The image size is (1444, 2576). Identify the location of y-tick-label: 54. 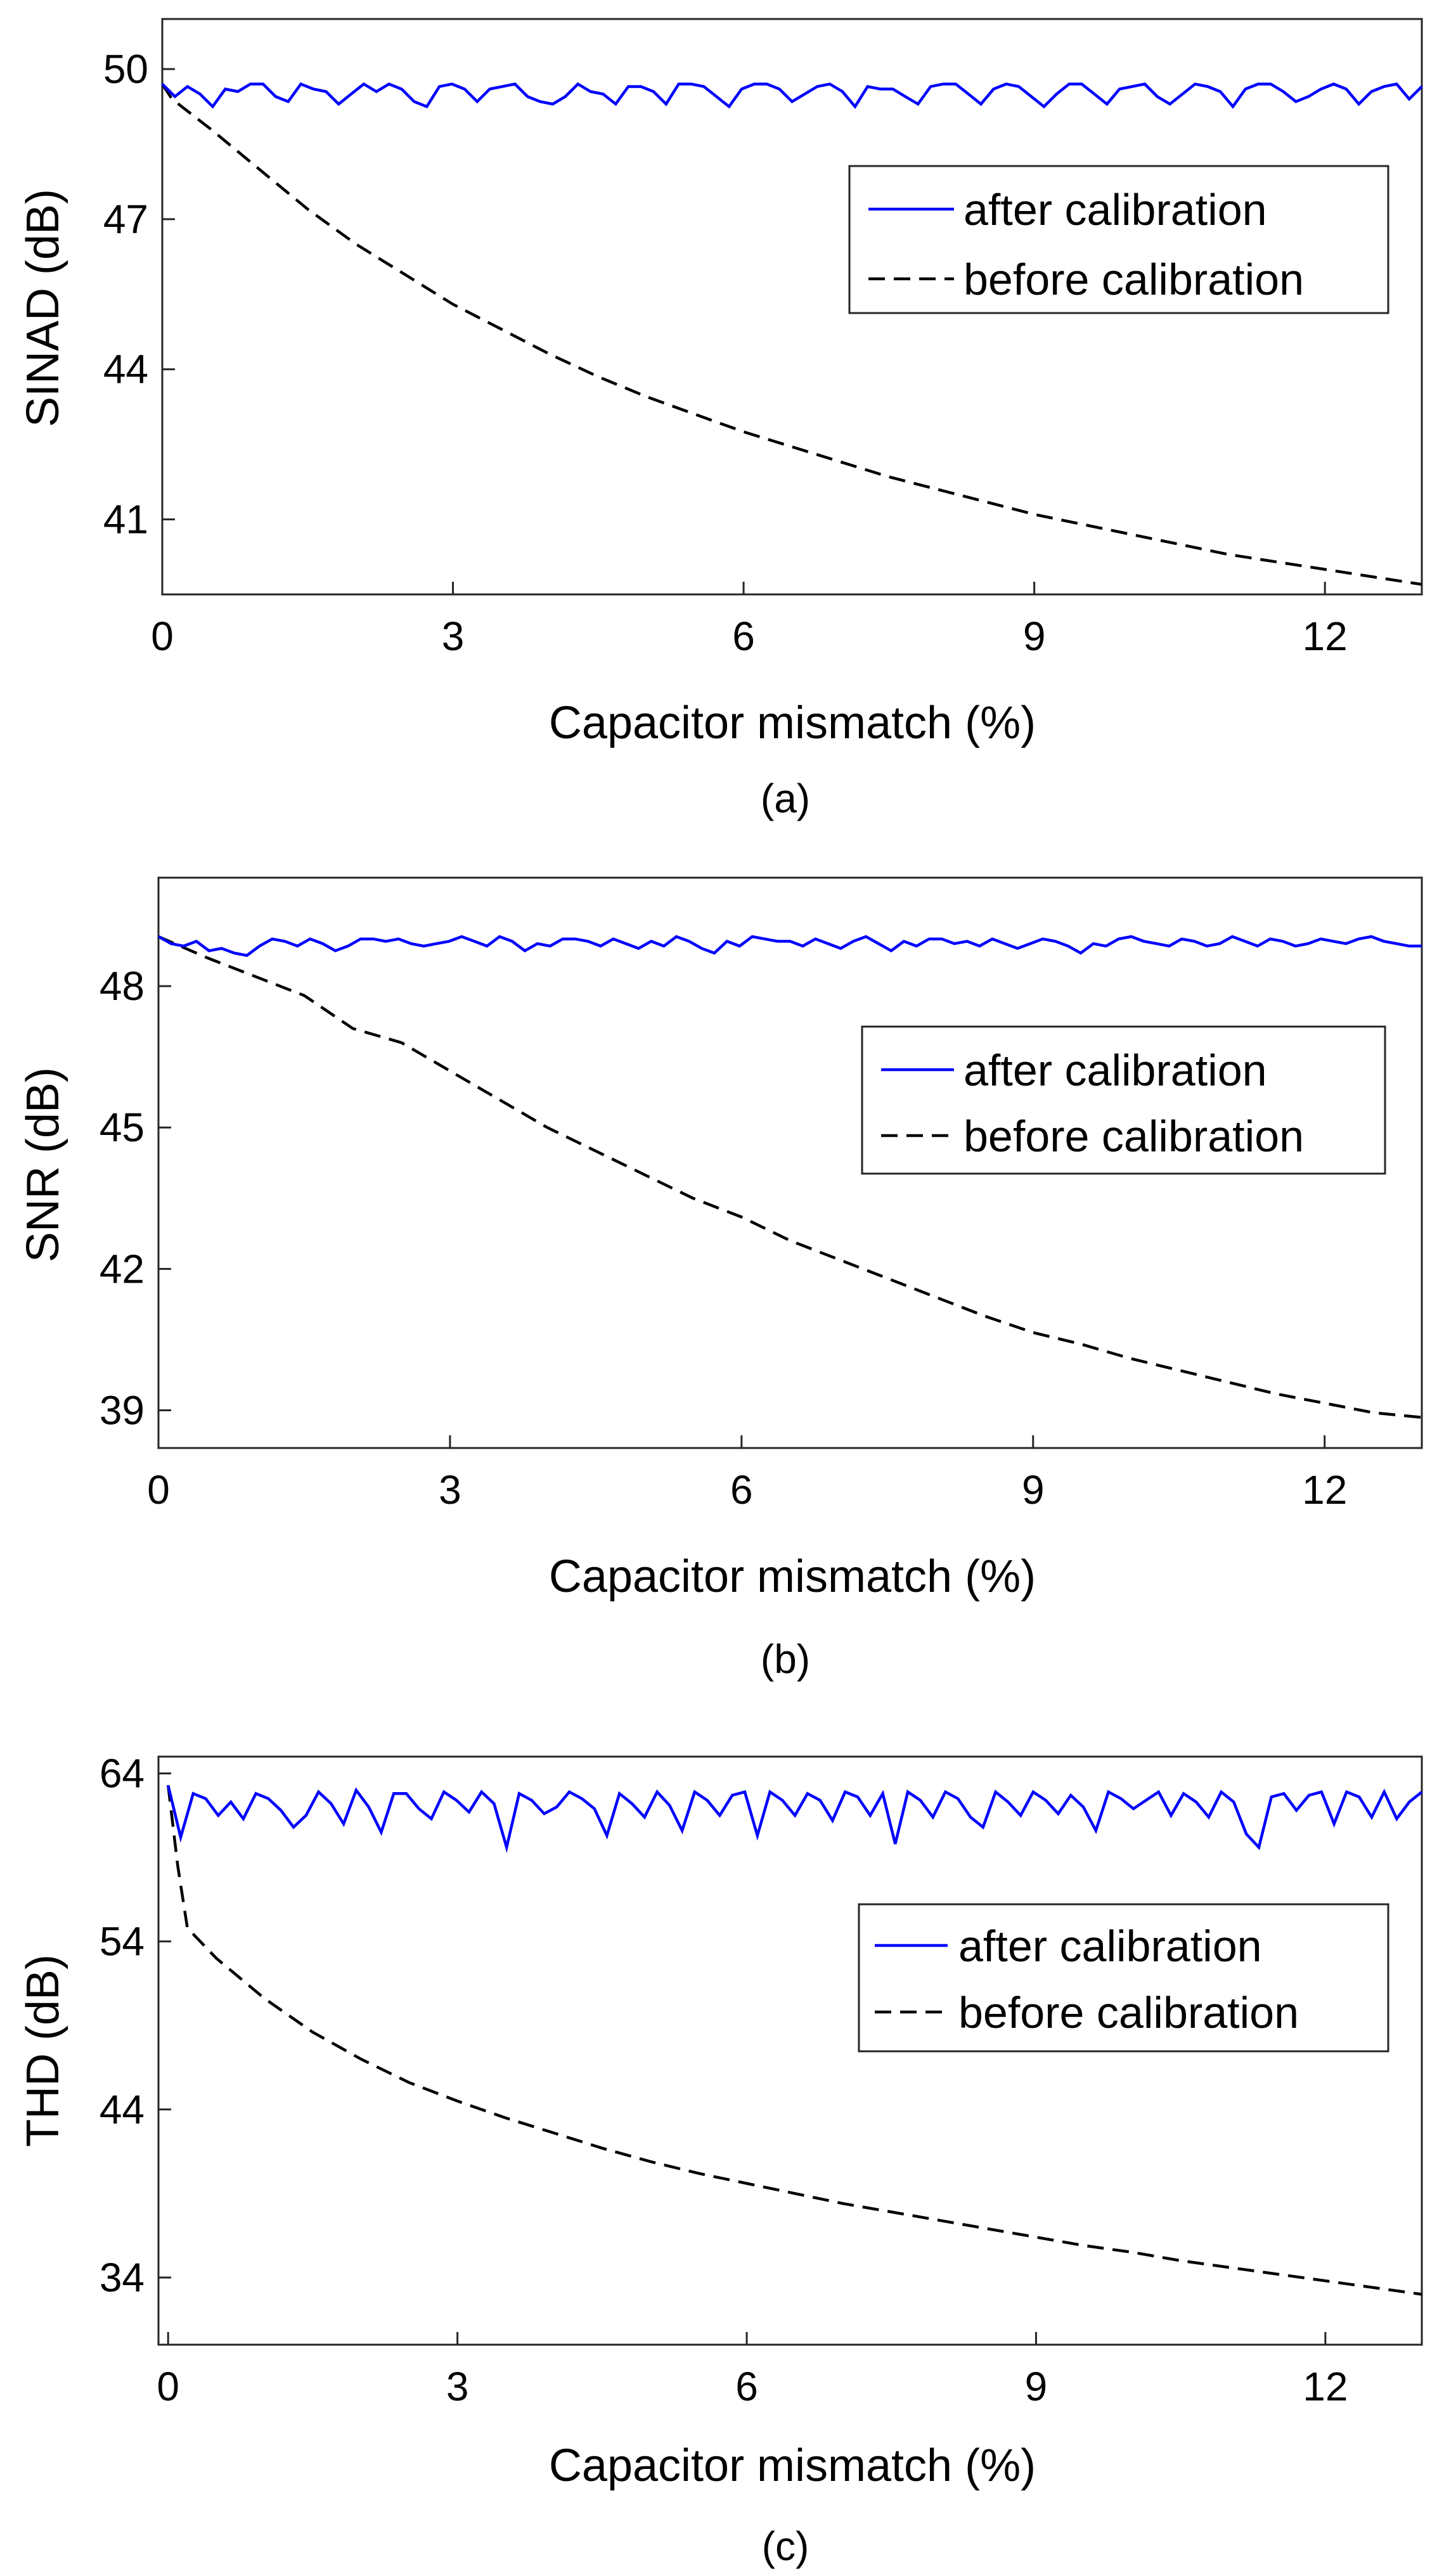
(122, 1941).